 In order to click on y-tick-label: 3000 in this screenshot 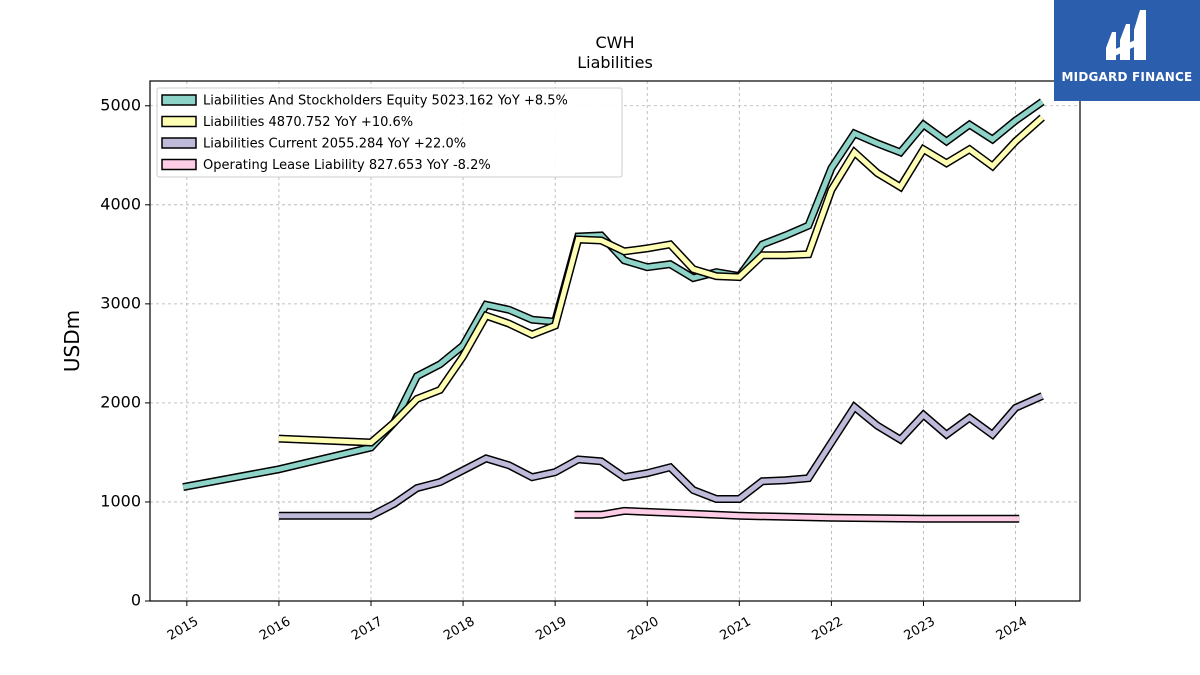, I will do `click(120, 302)`.